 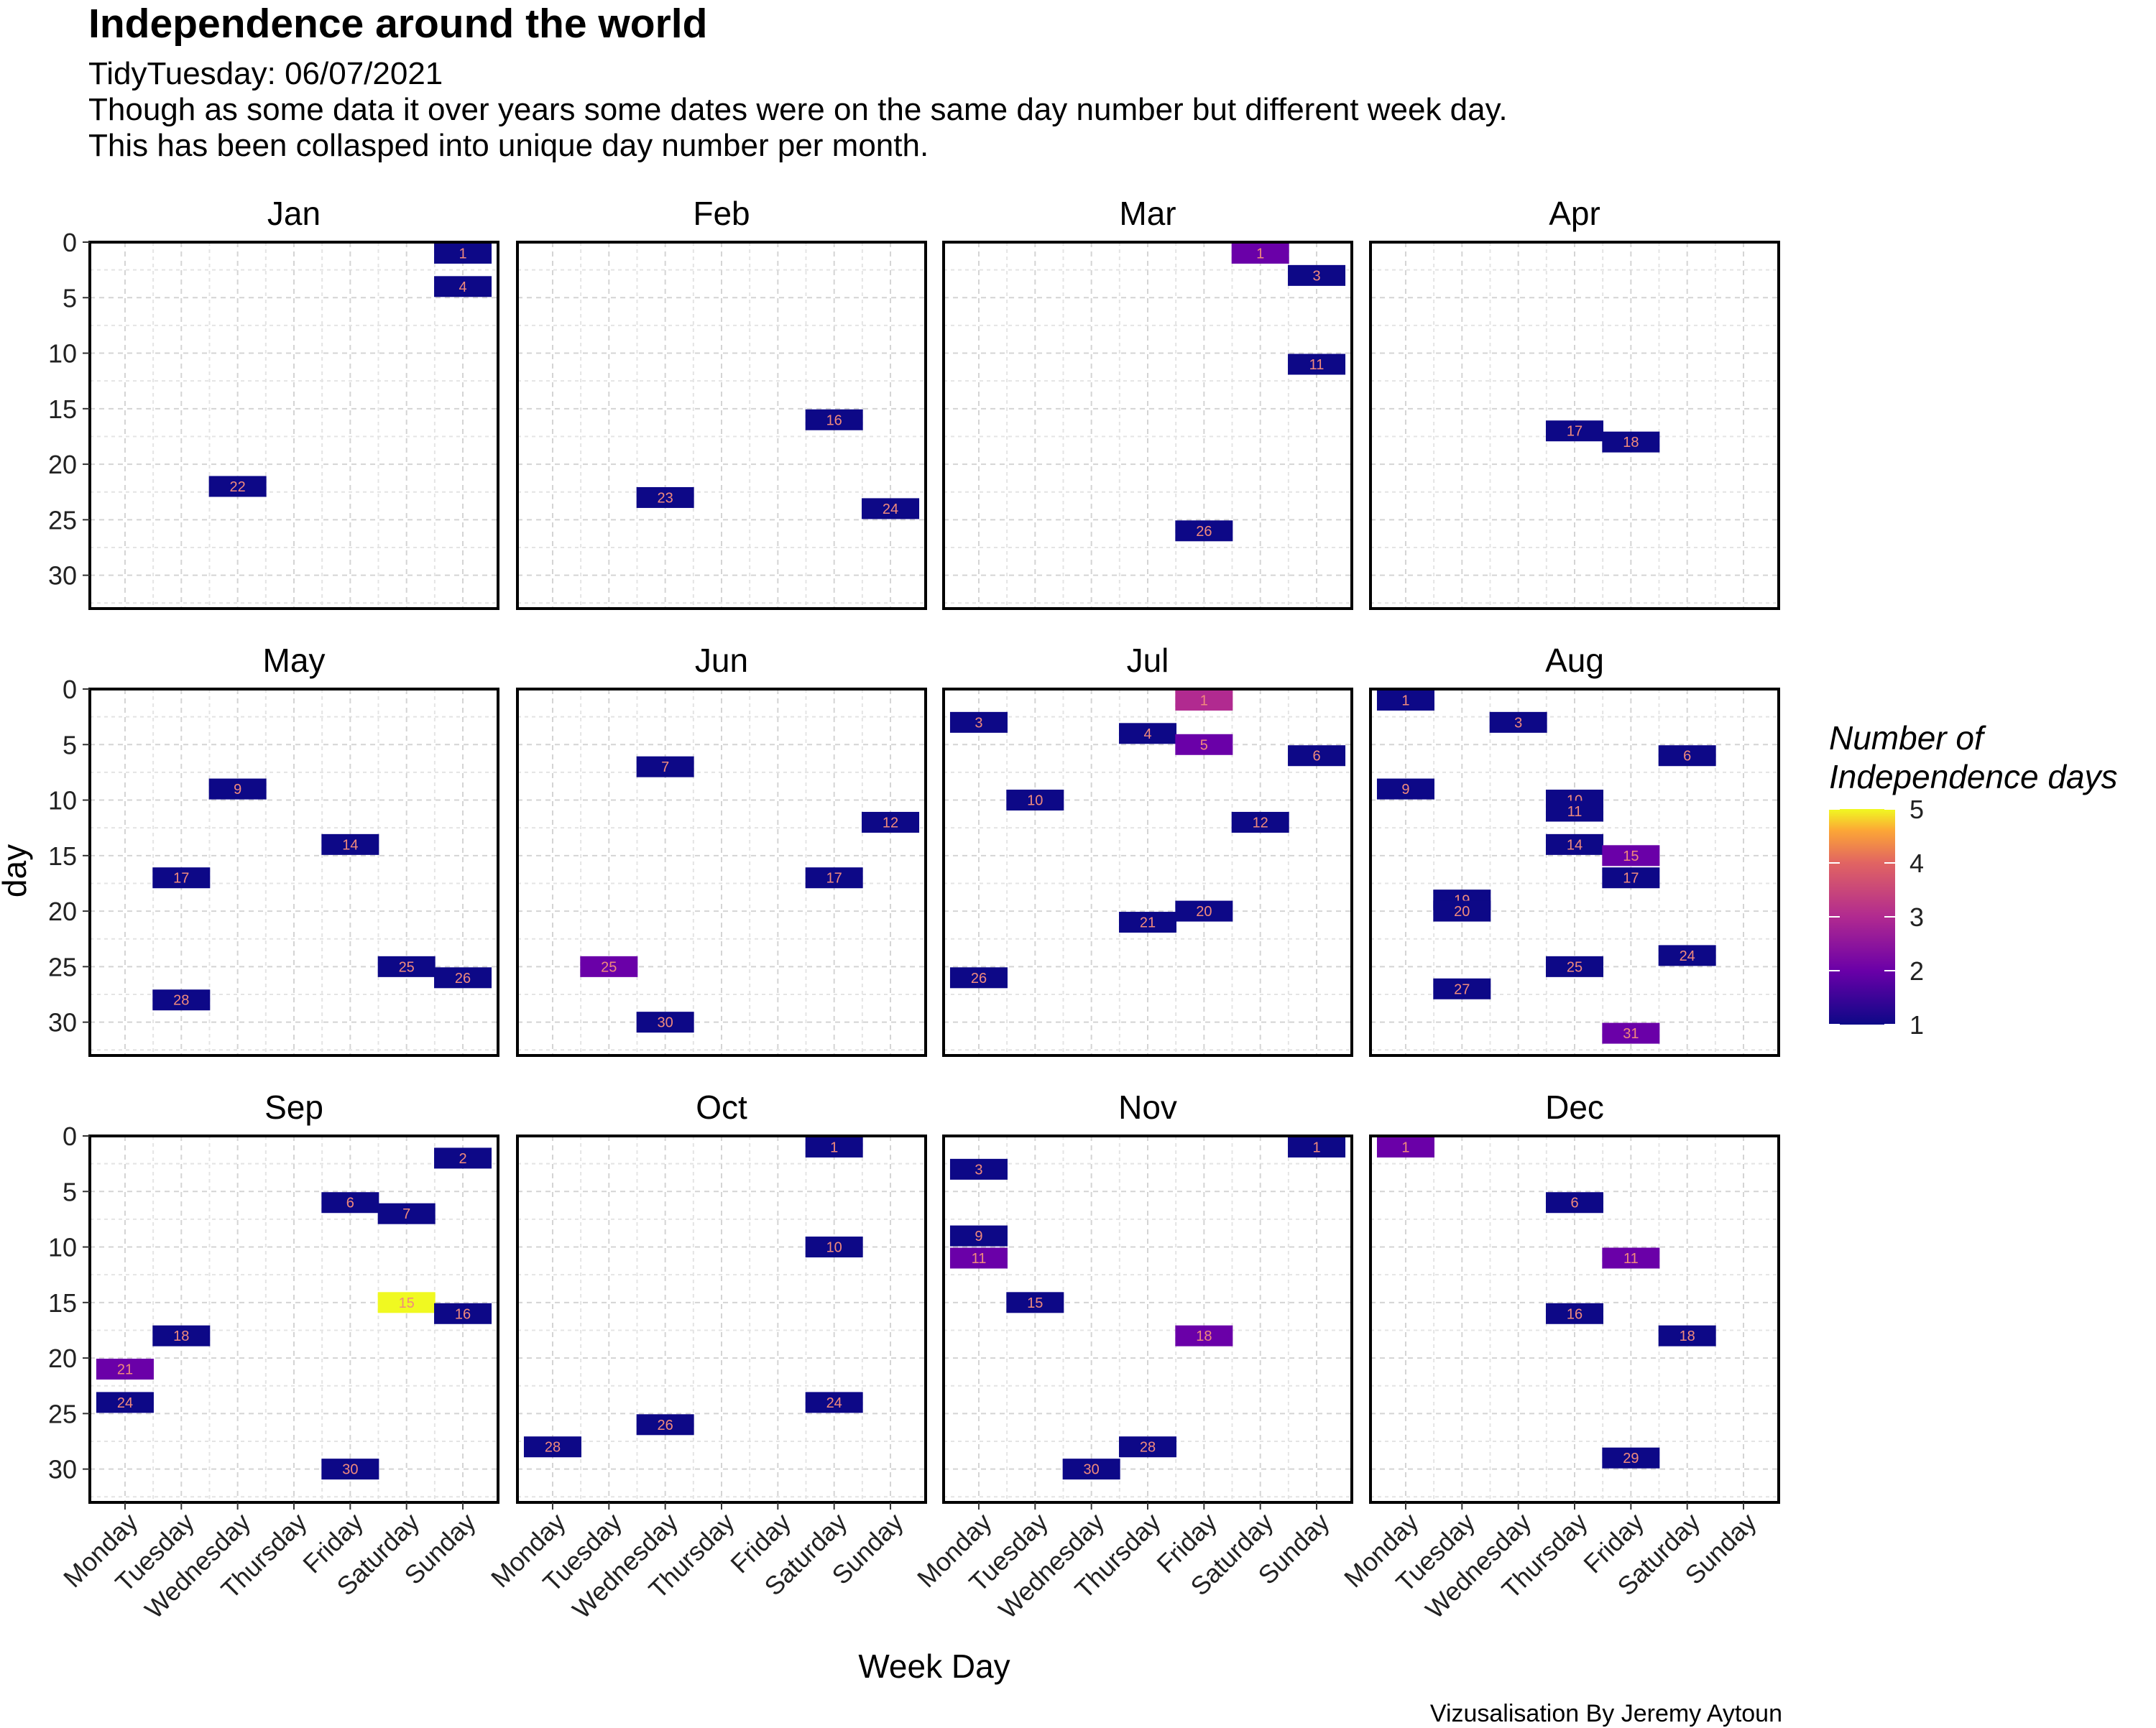 I want to click on legend-title-line: Number of, so click(x=1906, y=738).